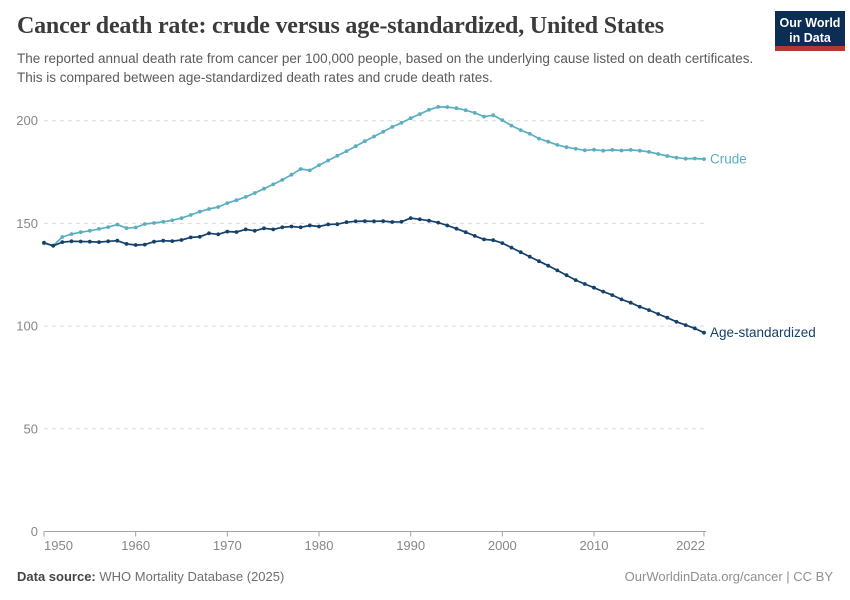 This screenshot has width=850, height=600. What do you see at coordinates (594, 545) in the screenshot?
I see `x-tick-label-2010: 2010` at bounding box center [594, 545].